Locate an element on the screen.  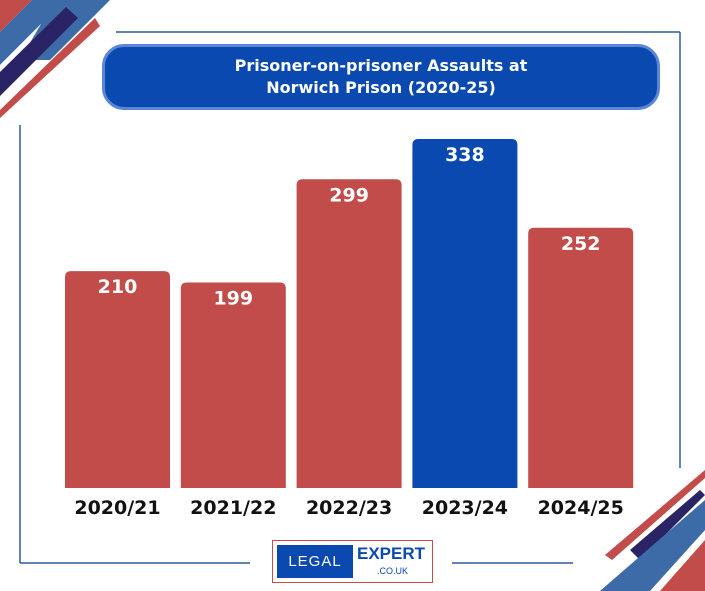
legal-expert-logo: LEGAL EXPERT .CO.UK is located at coordinates (352, 561).